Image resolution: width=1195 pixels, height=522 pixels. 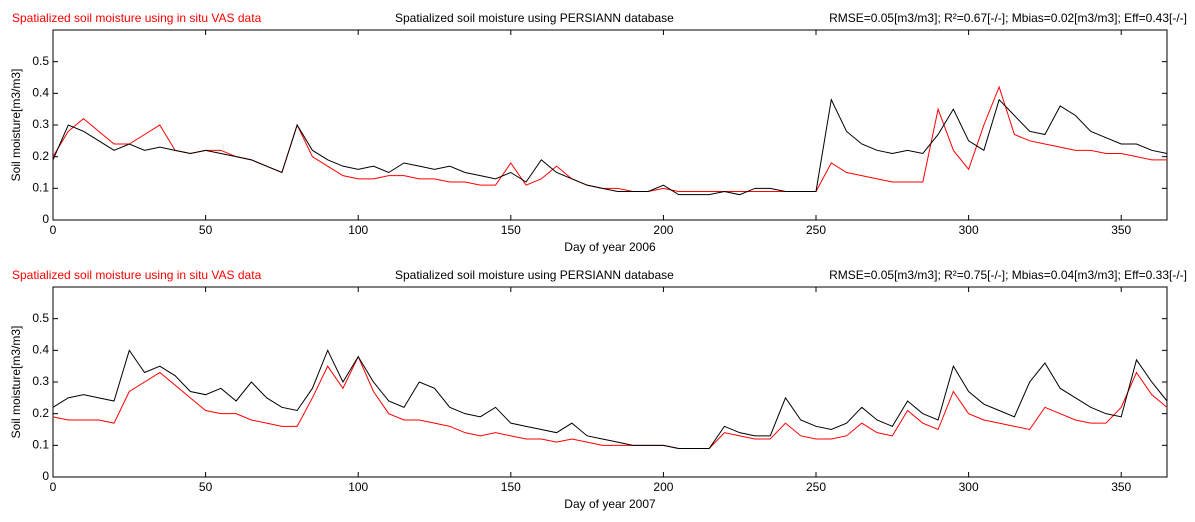 I want to click on x-axis-label: Day of year 2007, so click(x=610, y=504).